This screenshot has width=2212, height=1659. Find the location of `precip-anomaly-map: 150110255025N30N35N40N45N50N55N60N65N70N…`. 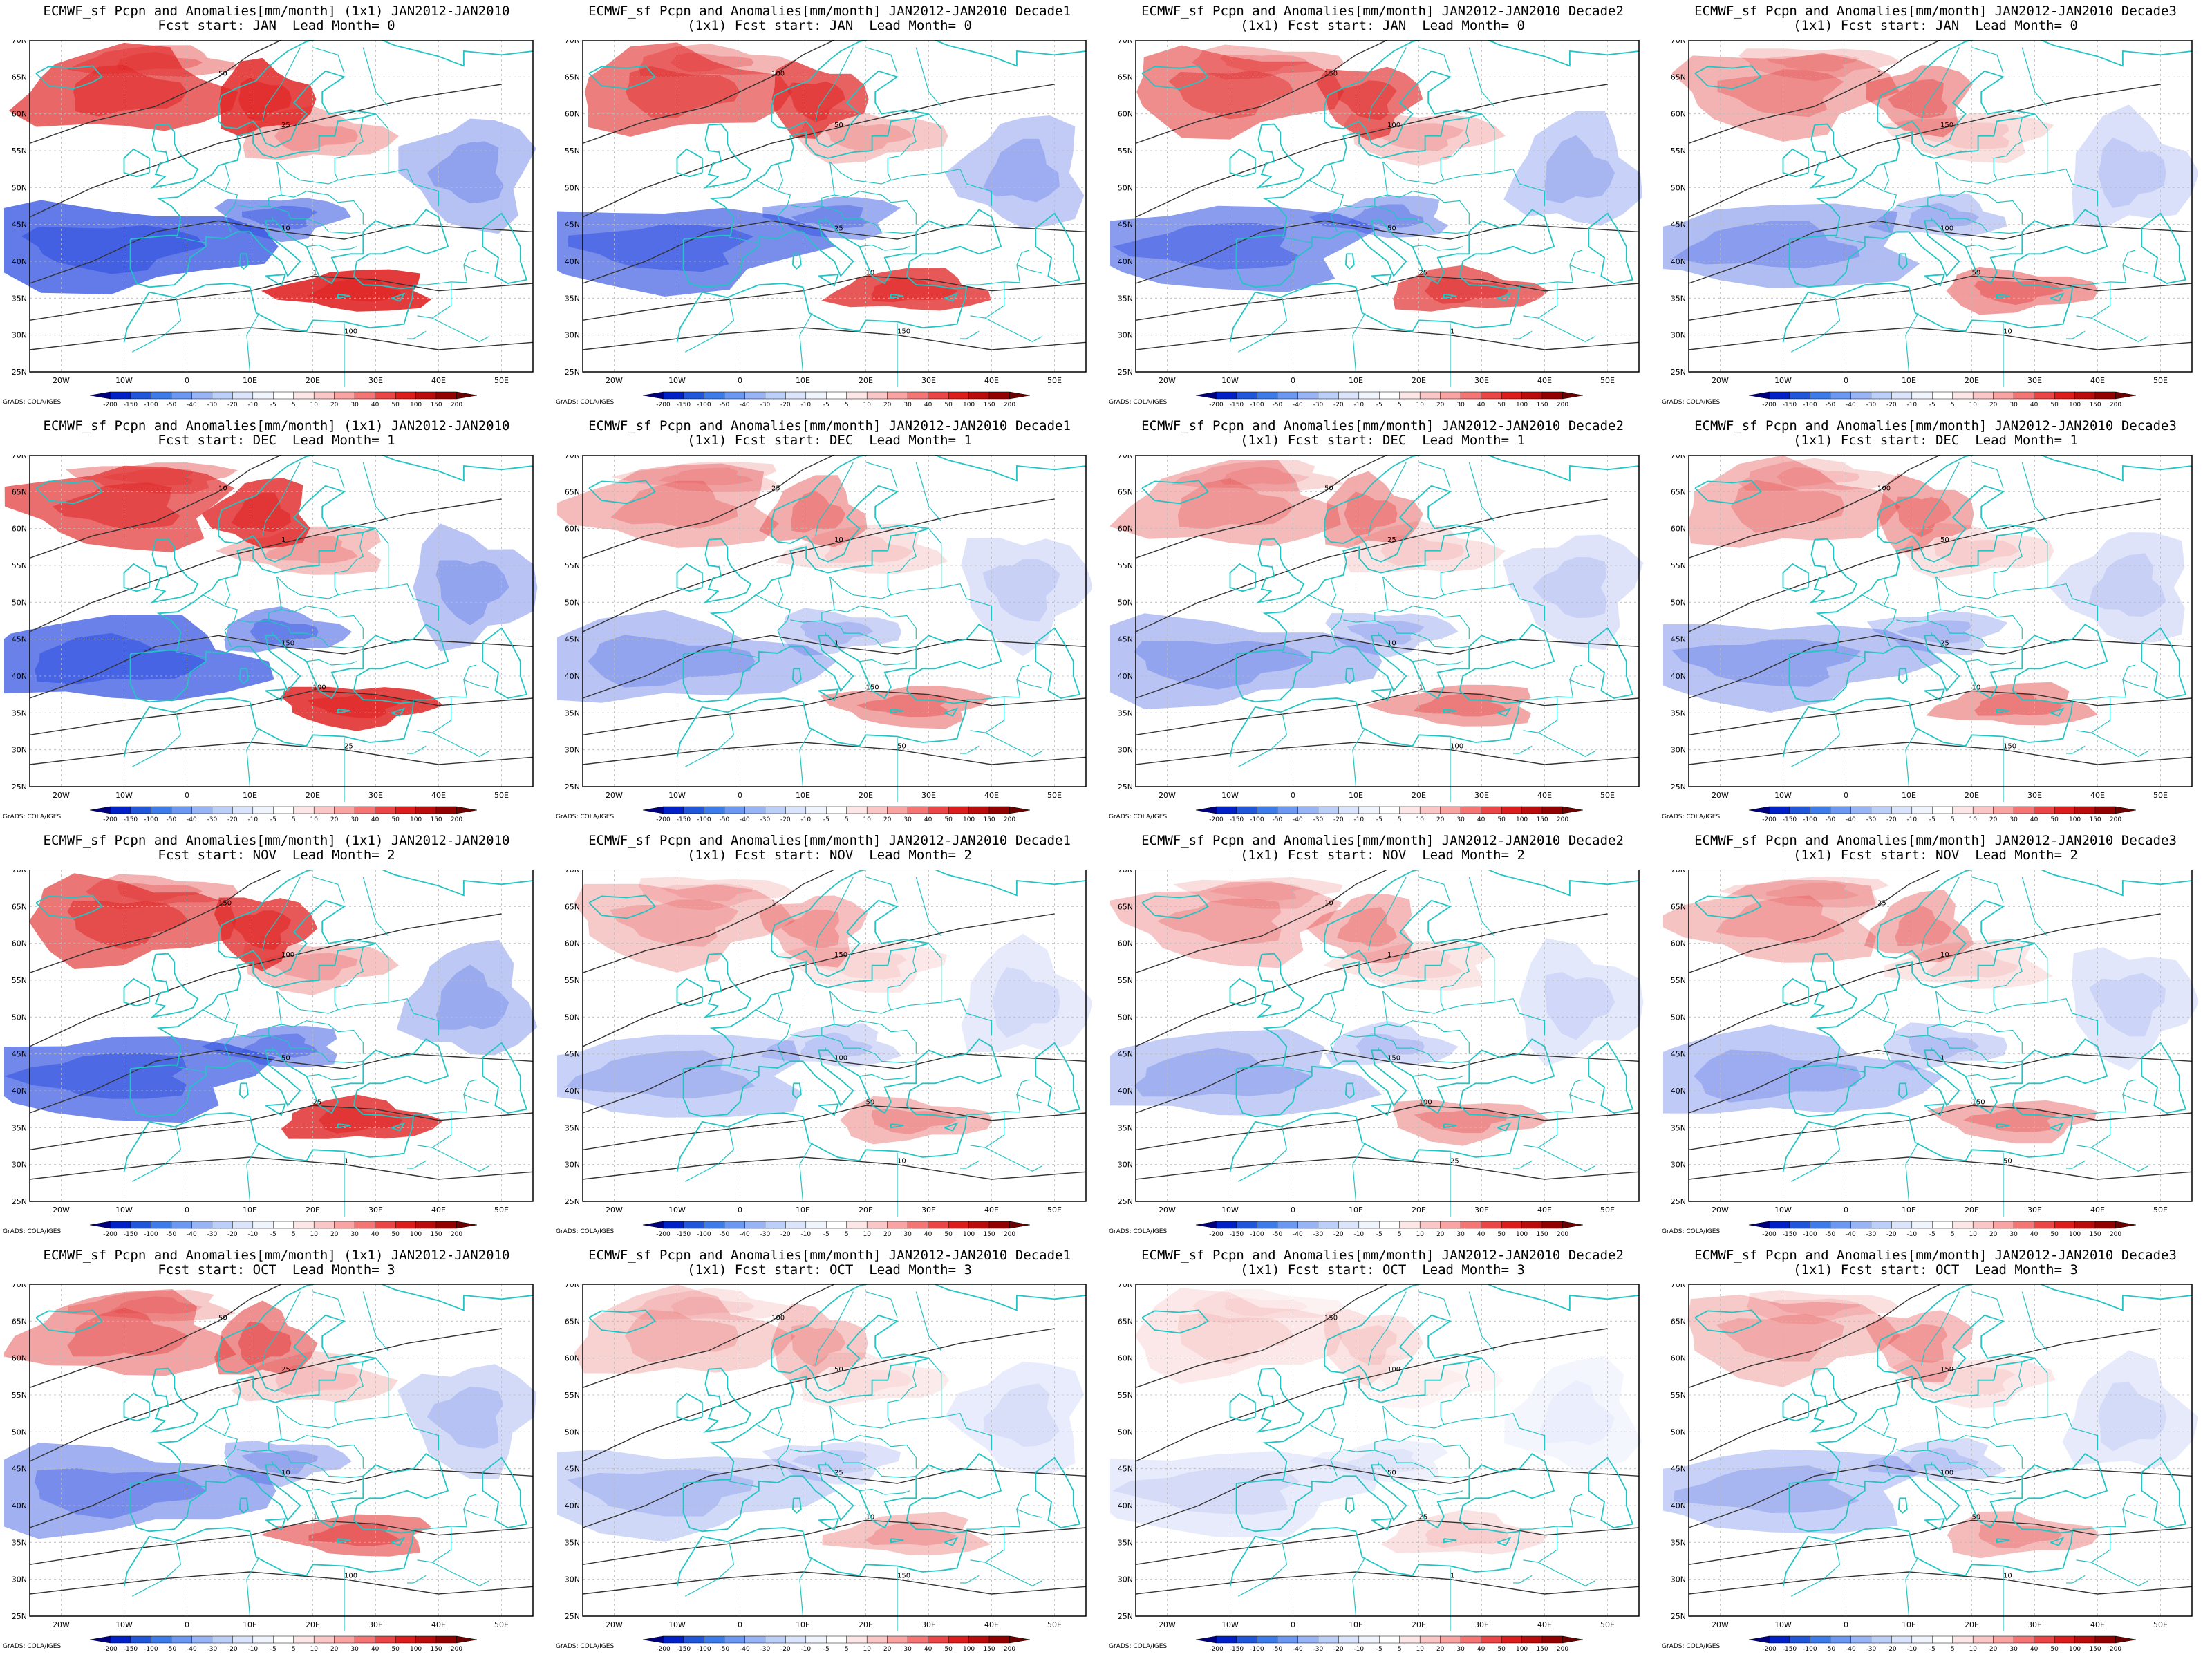

precip-anomaly-map: 150110255025N30N35N40N45N50N55N60N65N70N… is located at coordinates (824, 629).